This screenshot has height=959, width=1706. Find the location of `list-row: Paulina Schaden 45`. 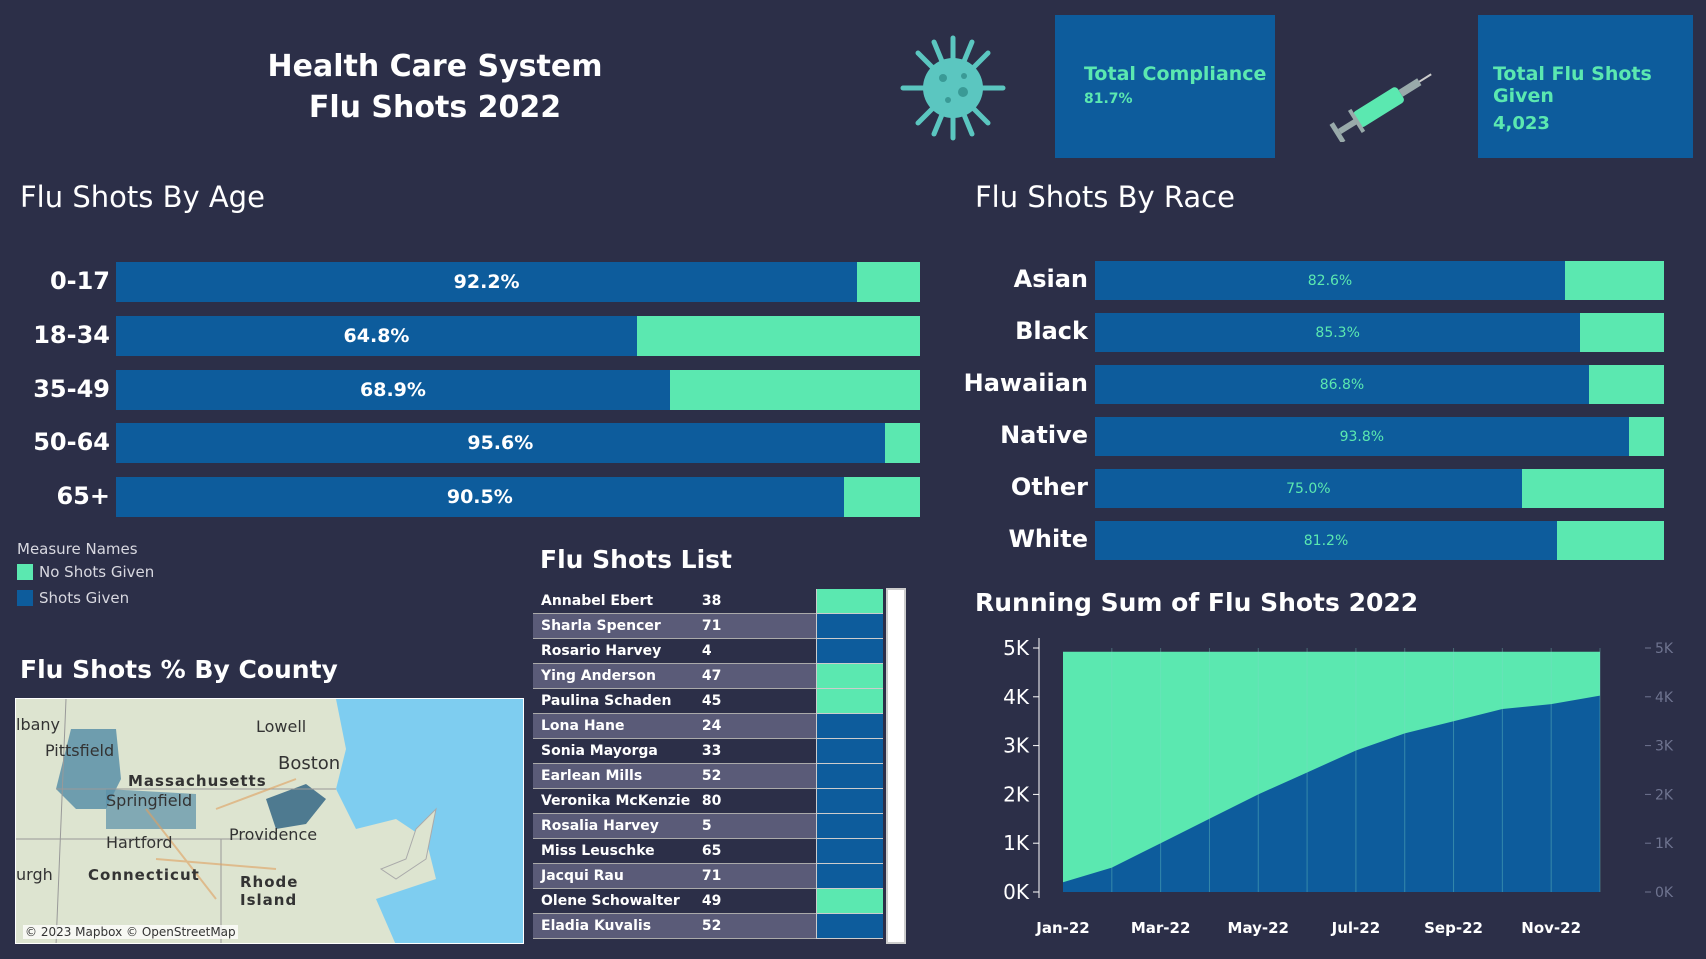

list-row: Paulina Schaden 45 is located at coordinates (708, 701).